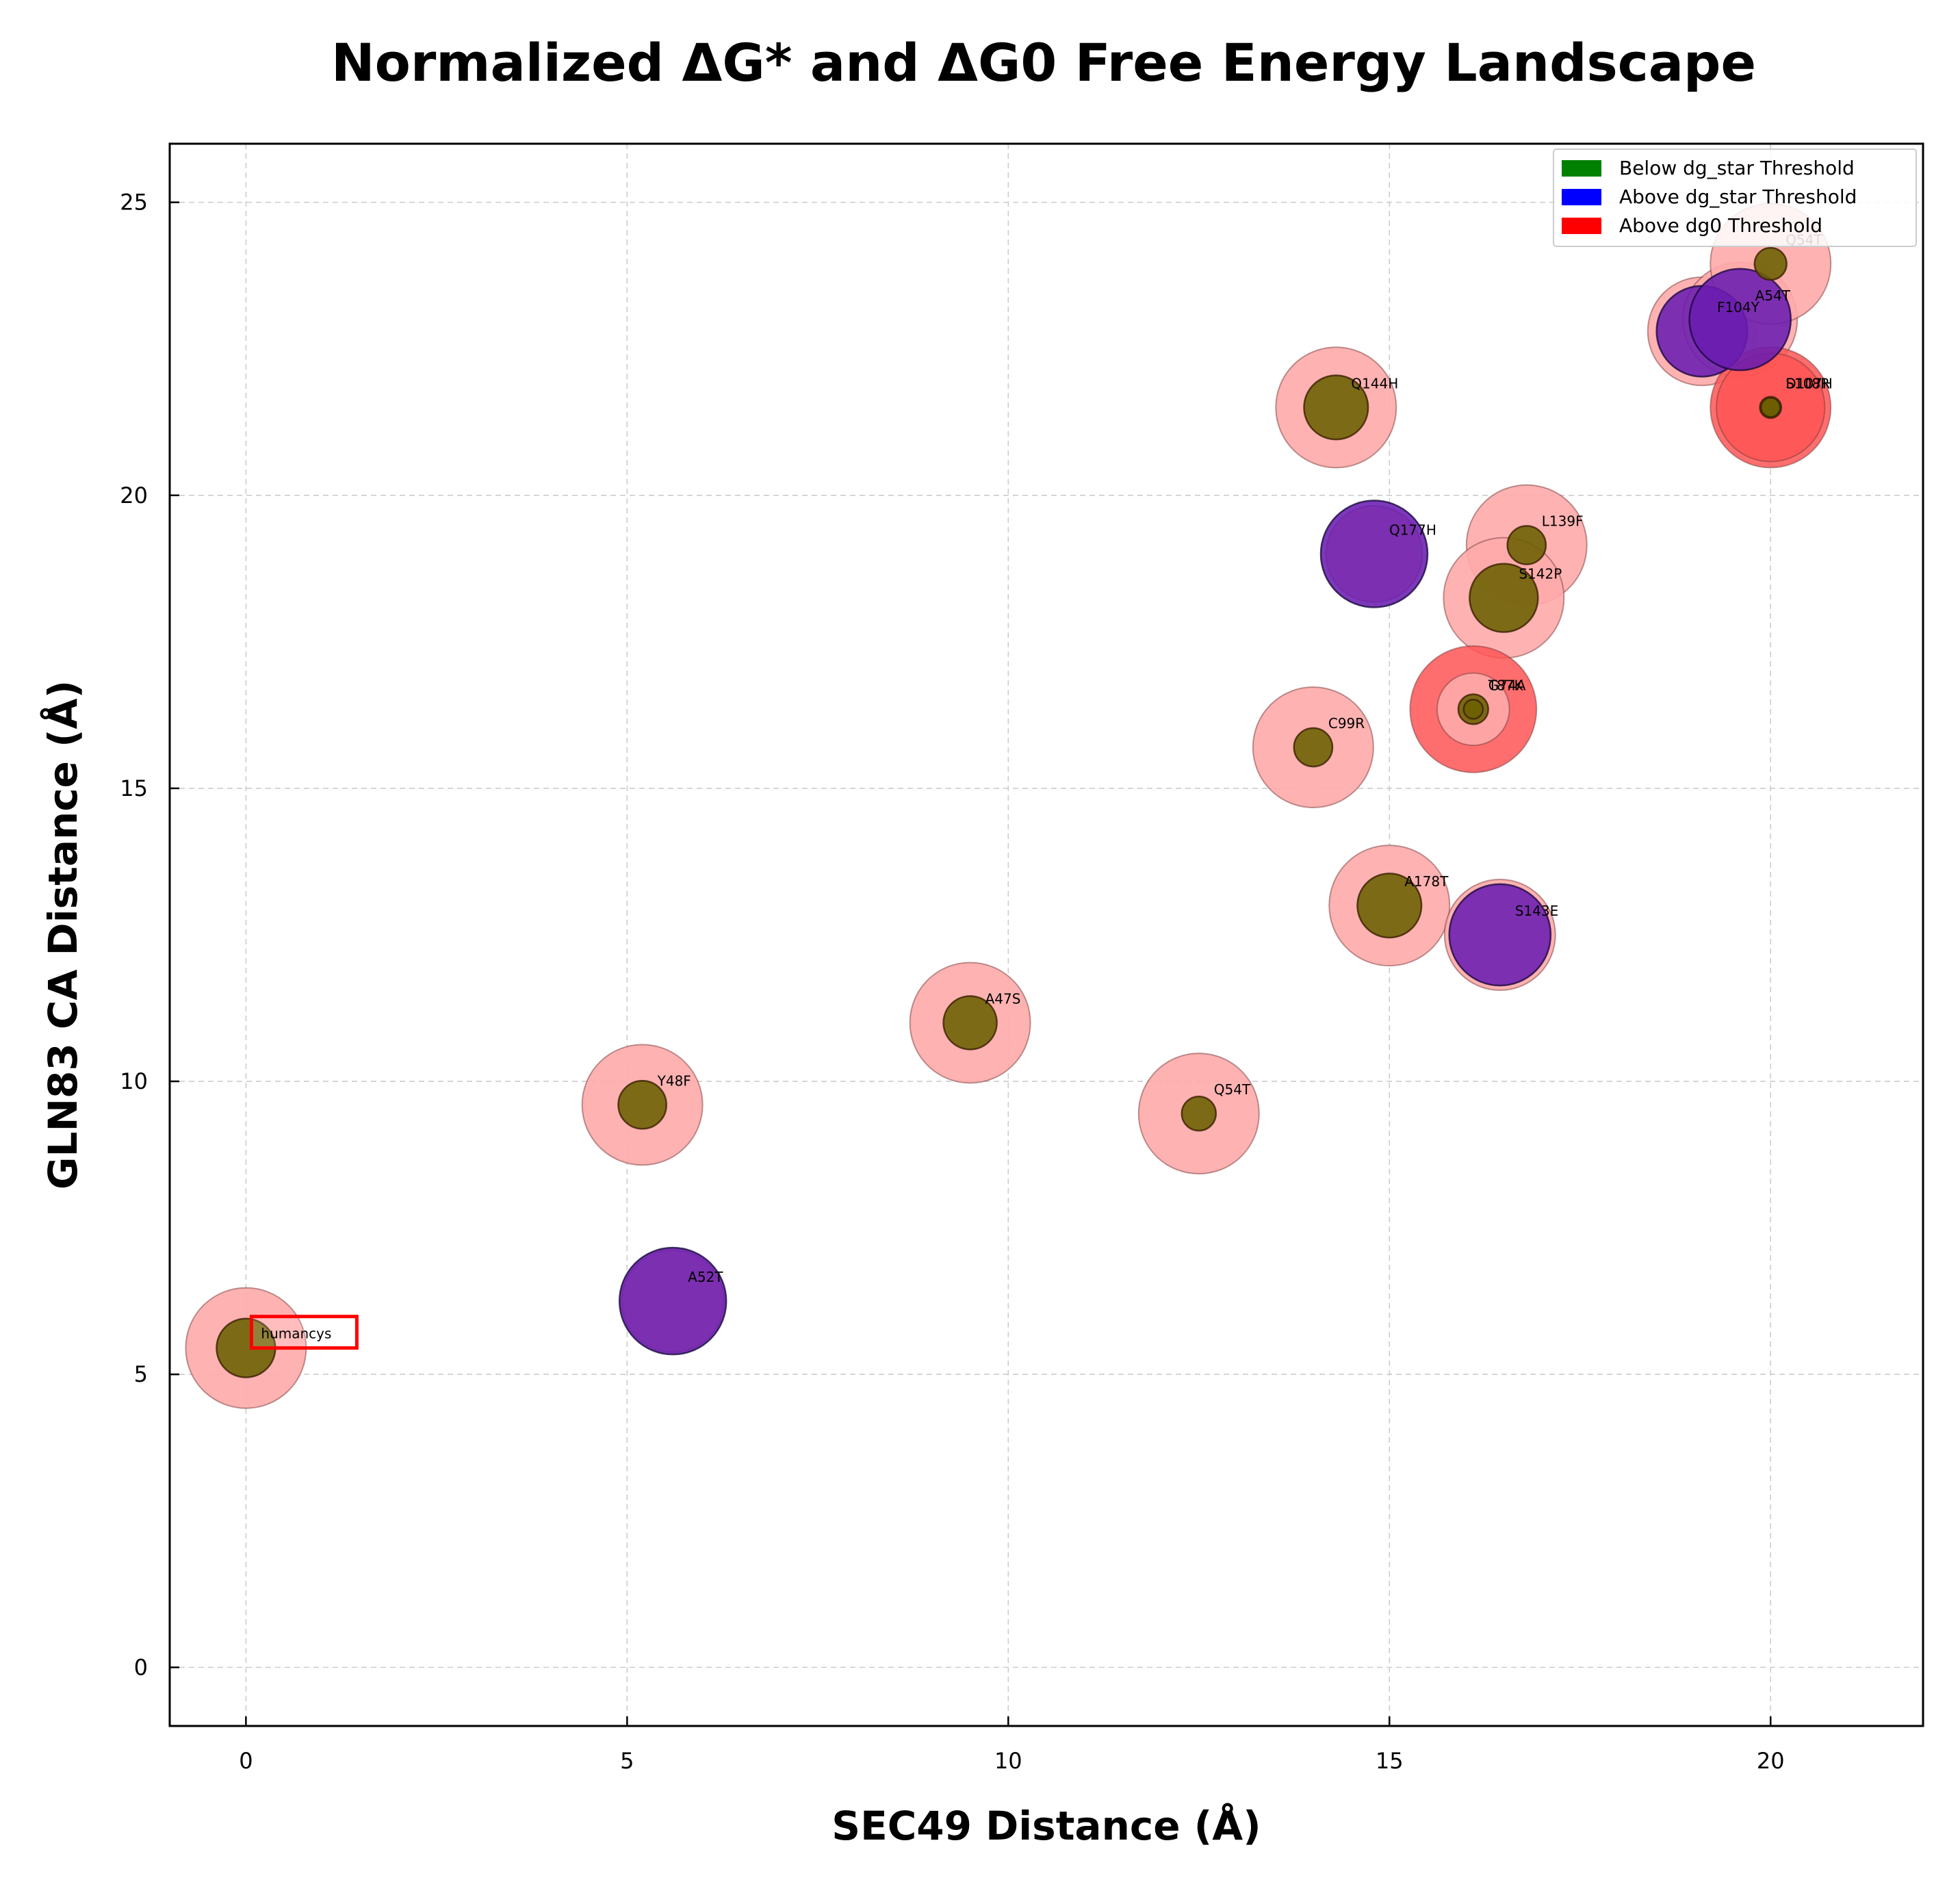 The width and height of the screenshot is (1960, 1882). What do you see at coordinates (1426, 881) in the screenshot?
I see `point-label: A178T` at bounding box center [1426, 881].